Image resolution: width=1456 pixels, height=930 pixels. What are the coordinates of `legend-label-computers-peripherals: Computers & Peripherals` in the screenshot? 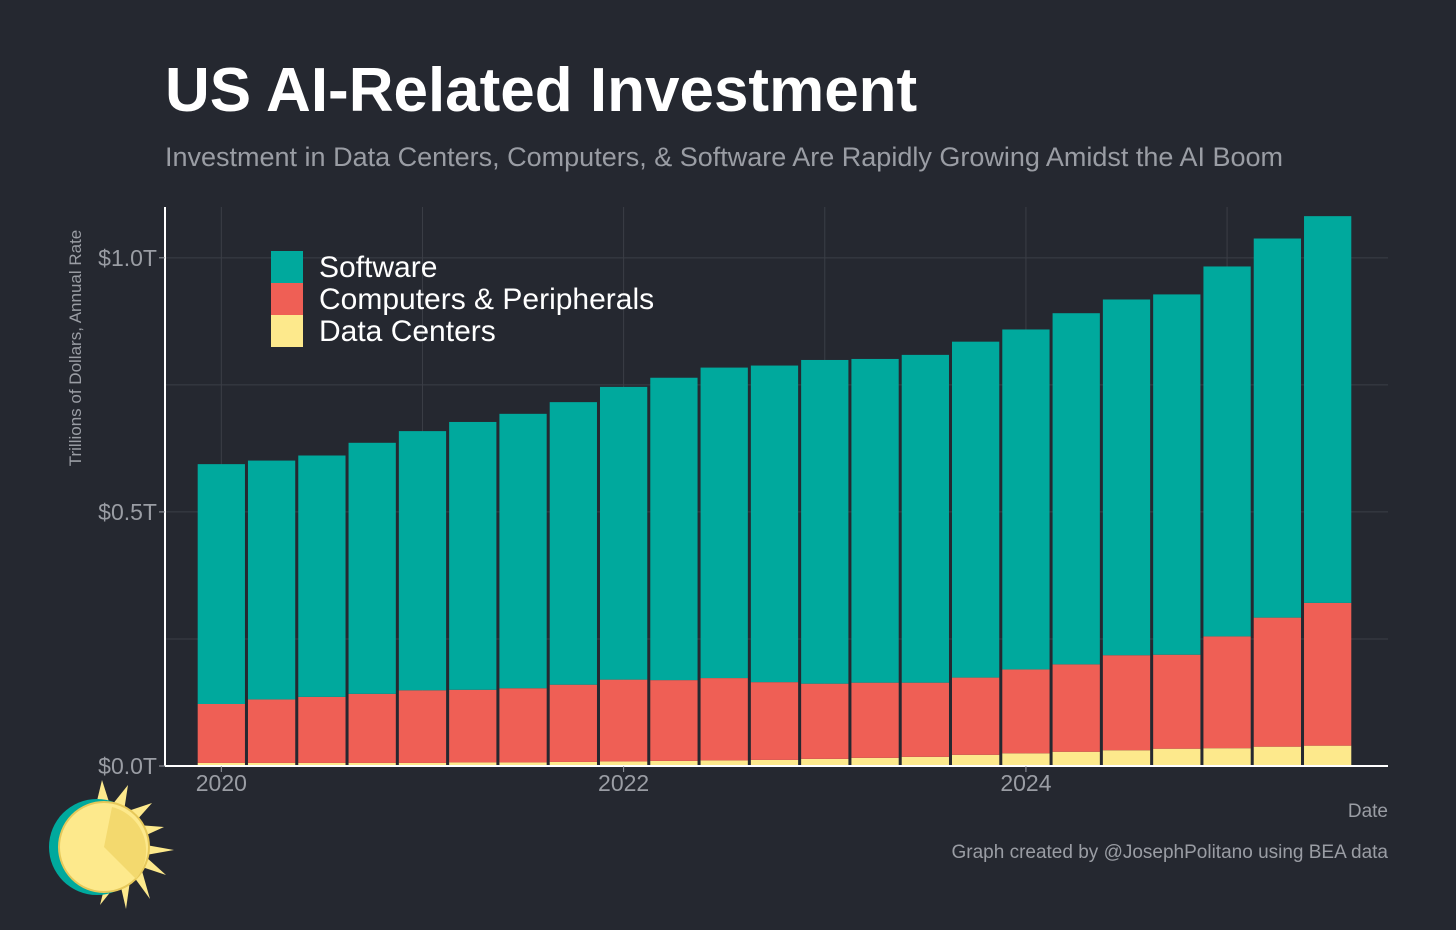 It's located at (486, 299).